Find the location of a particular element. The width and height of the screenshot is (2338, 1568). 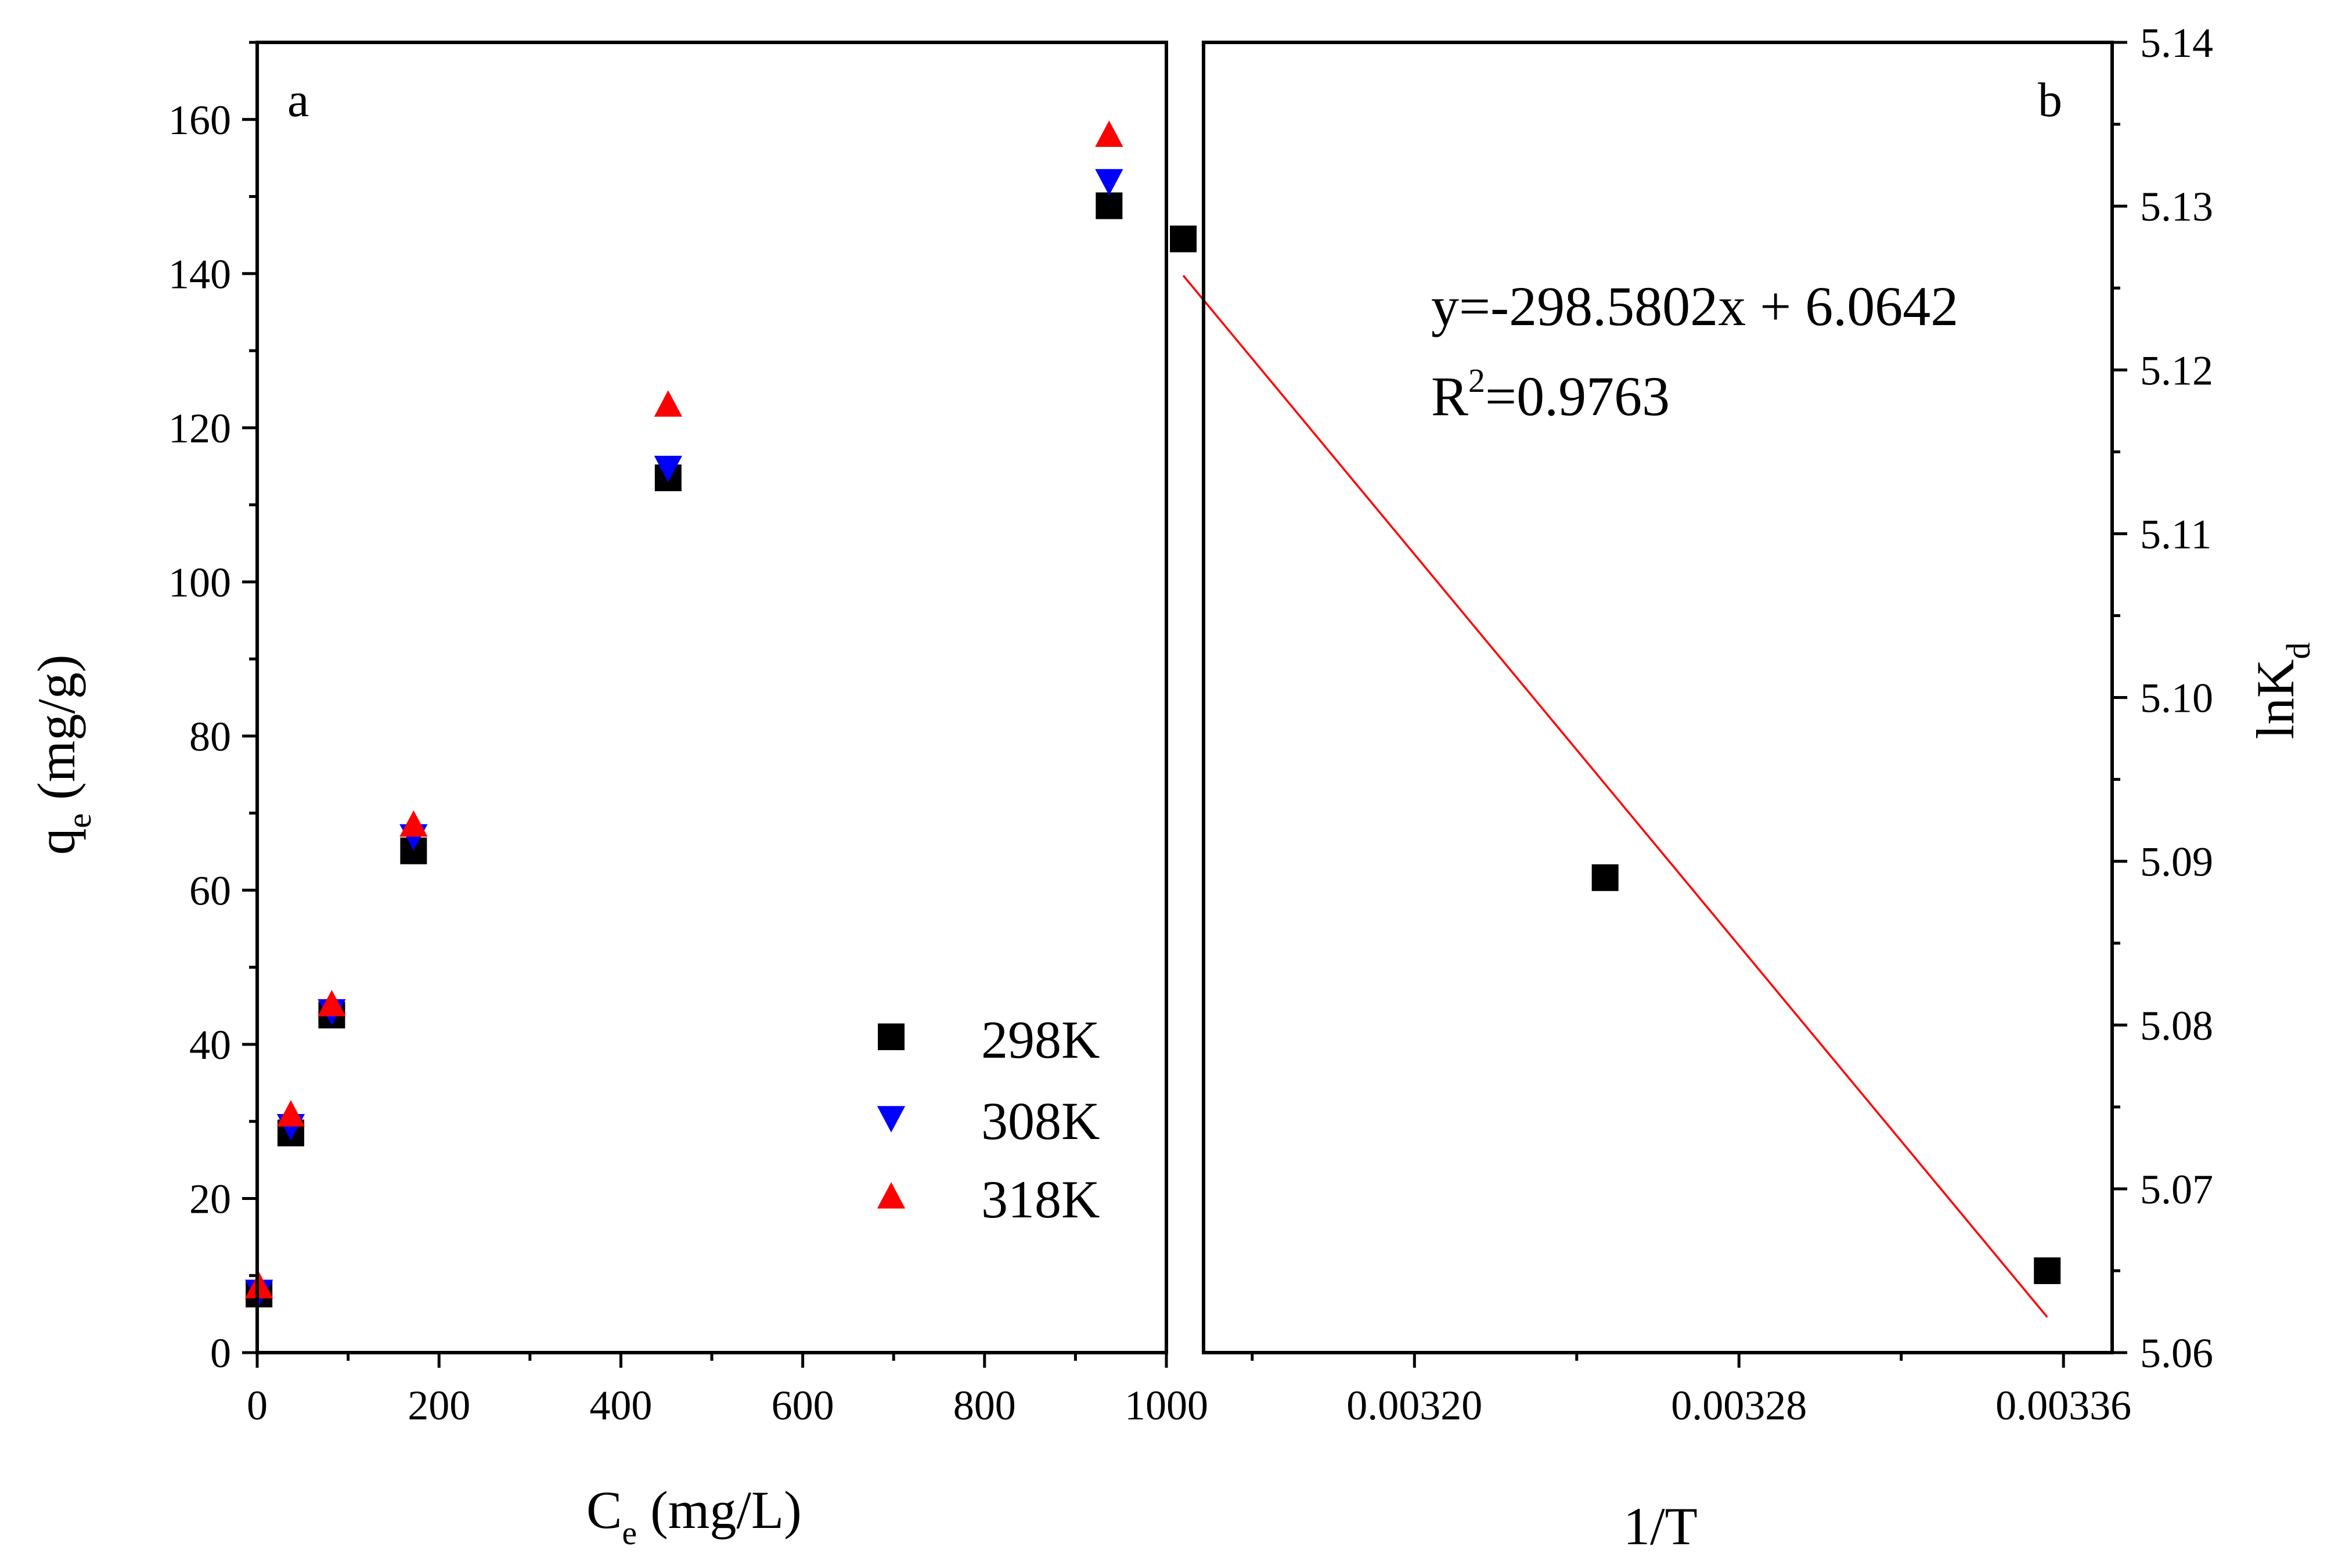

y-tick-label-a: 80 is located at coordinates (210, 736).